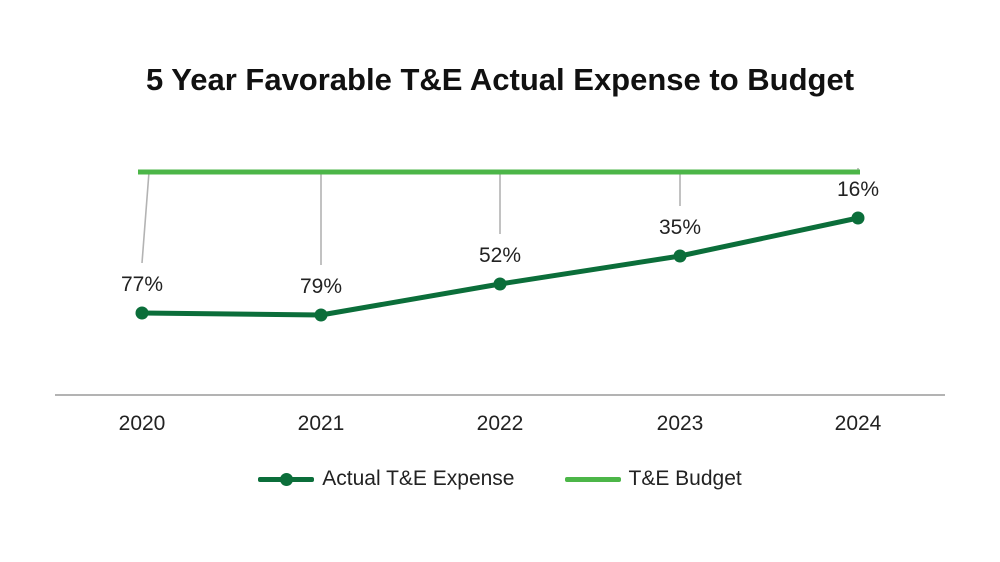 This screenshot has height=562, width=1000. I want to click on legend-label-actual: Actual T&E Expense, so click(418, 478).